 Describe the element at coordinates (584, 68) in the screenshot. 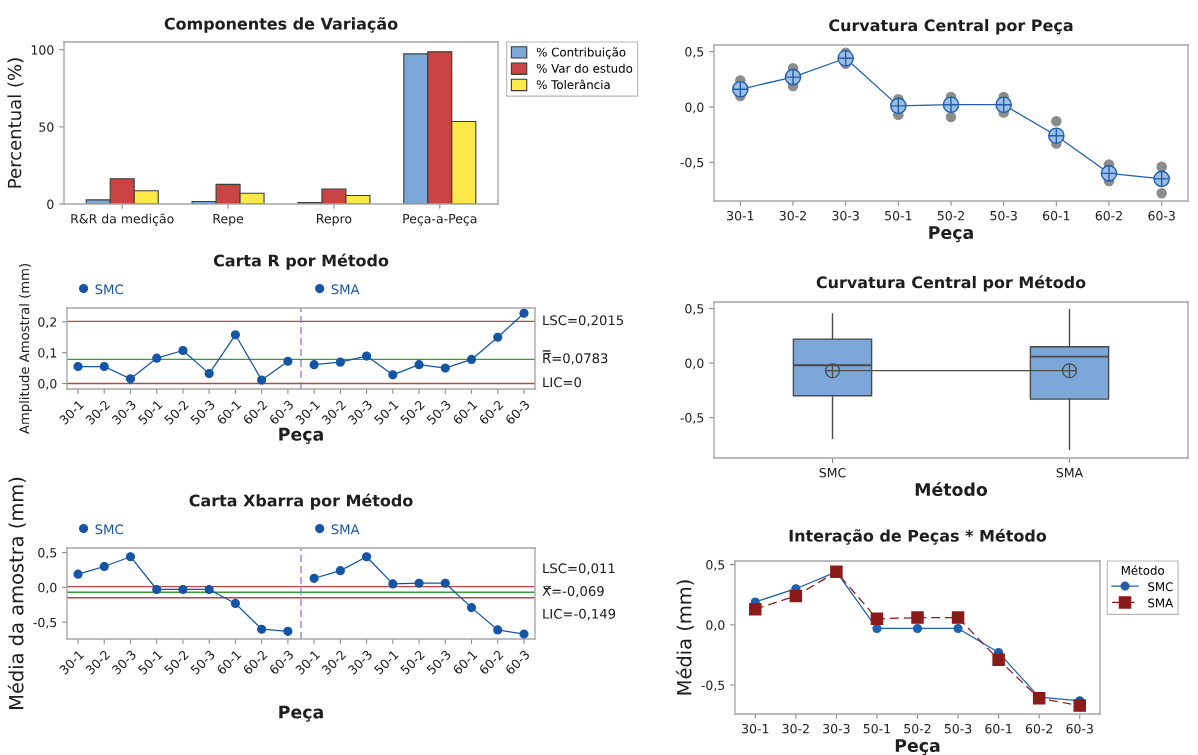

I see `legend-label: % Var do estudo` at that location.